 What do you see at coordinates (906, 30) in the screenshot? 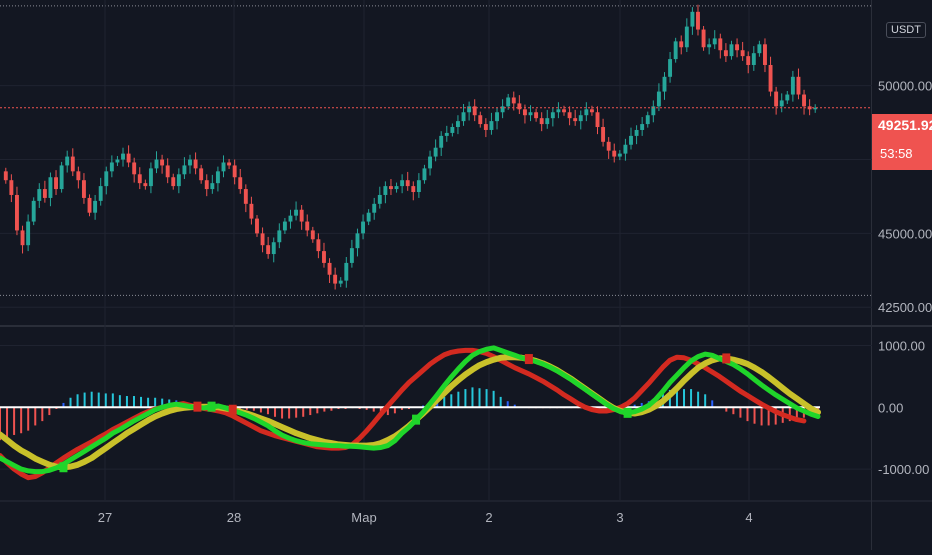
I see `currency-badge: USDT` at bounding box center [906, 30].